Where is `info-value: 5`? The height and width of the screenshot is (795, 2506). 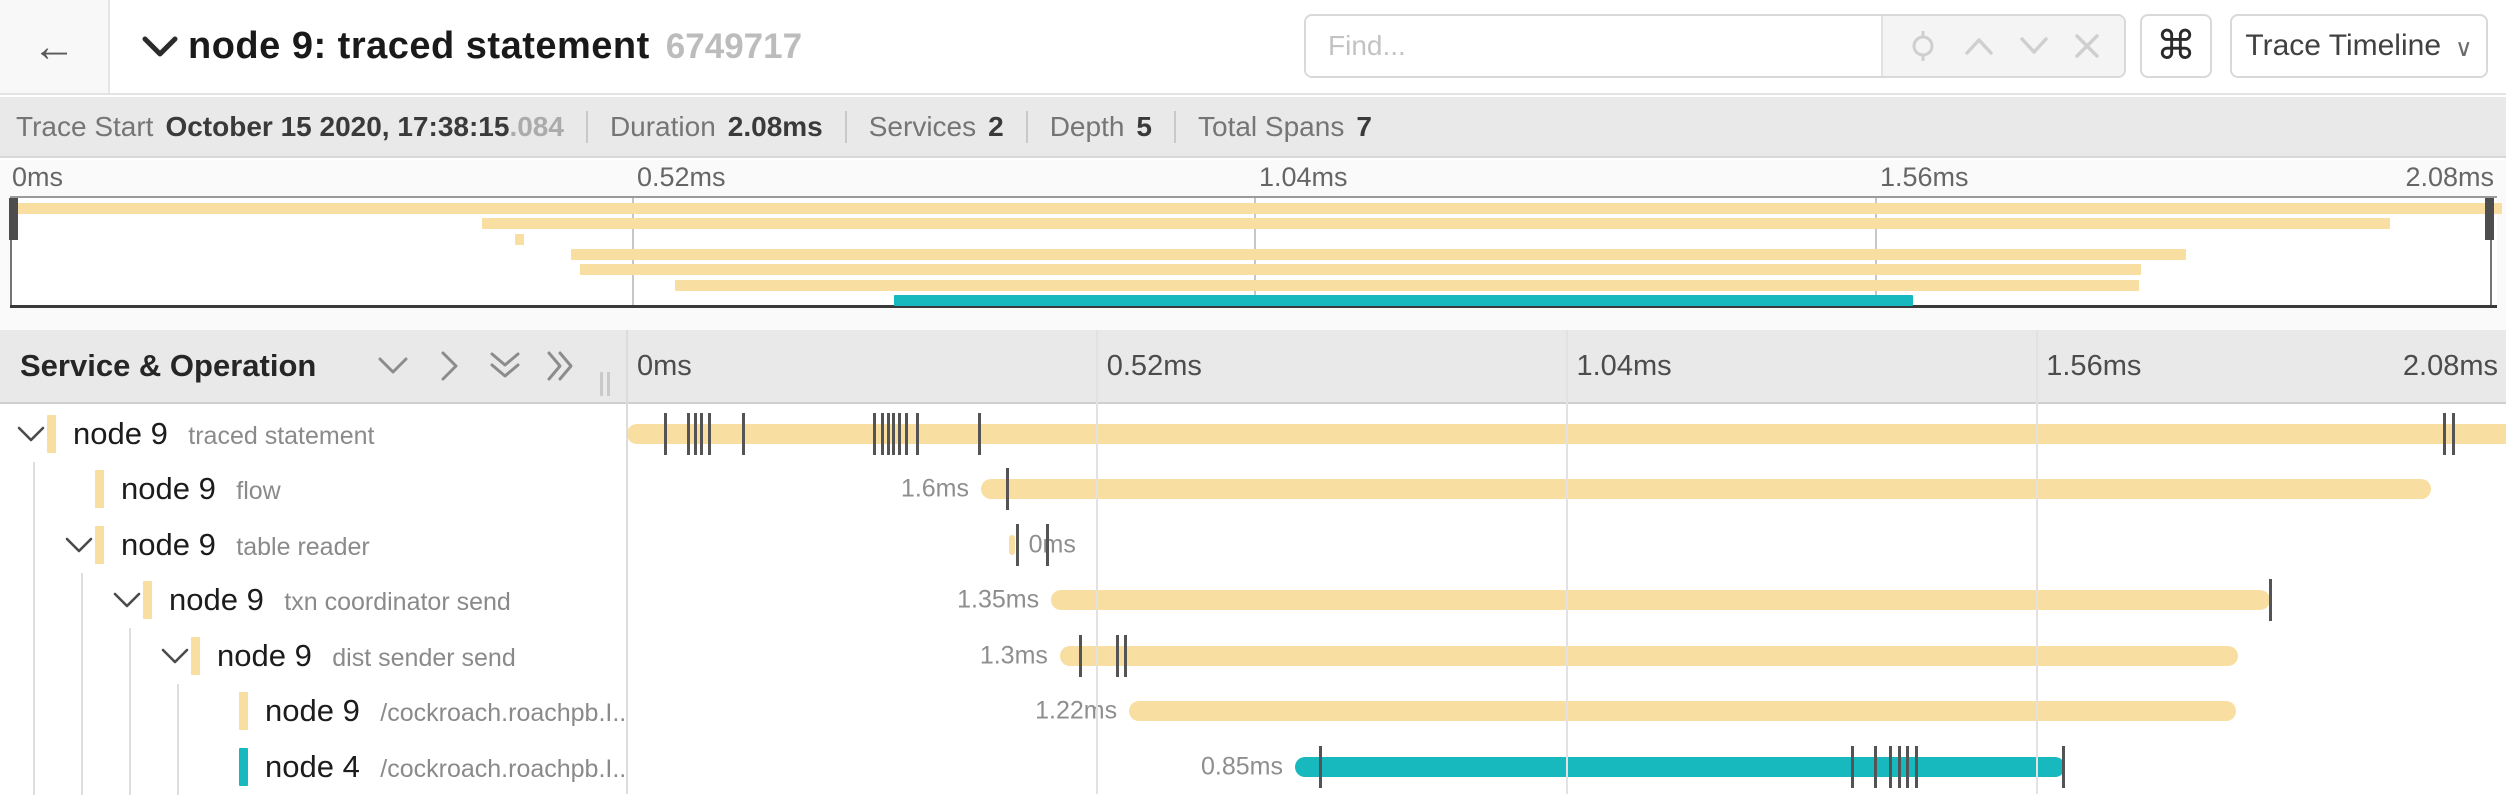
info-value: 5 is located at coordinates (1144, 127).